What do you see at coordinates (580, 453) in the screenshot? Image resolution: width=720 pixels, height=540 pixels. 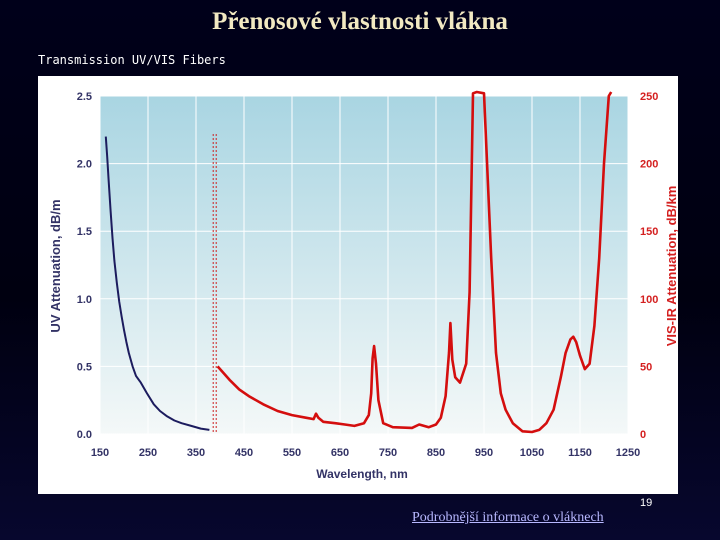 I see `x-tick-label: 1150` at bounding box center [580, 453].